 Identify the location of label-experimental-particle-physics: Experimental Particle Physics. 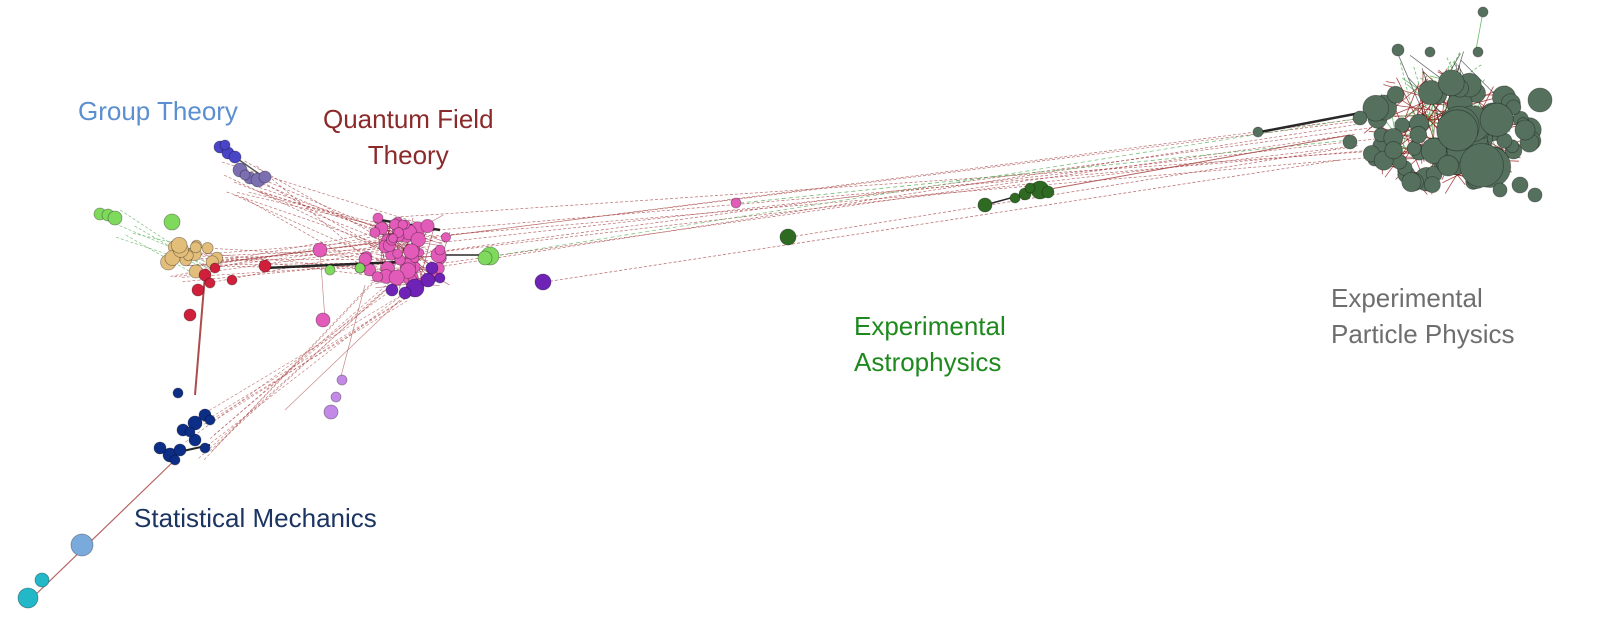
(1423, 316).